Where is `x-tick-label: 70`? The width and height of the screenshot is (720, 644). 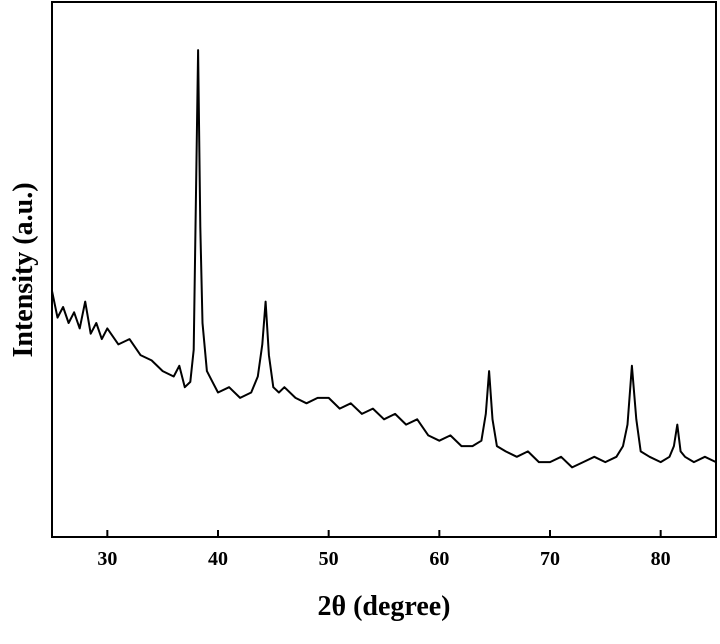
x-tick-label: 70 is located at coordinates (550, 559).